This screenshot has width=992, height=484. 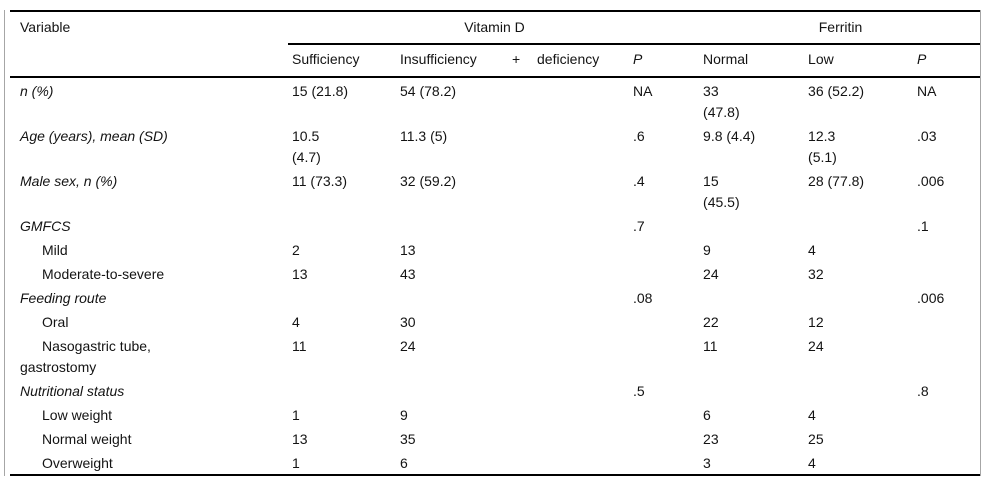 I want to click on variable-cell: Male sex, n (%), so click(x=69, y=181).